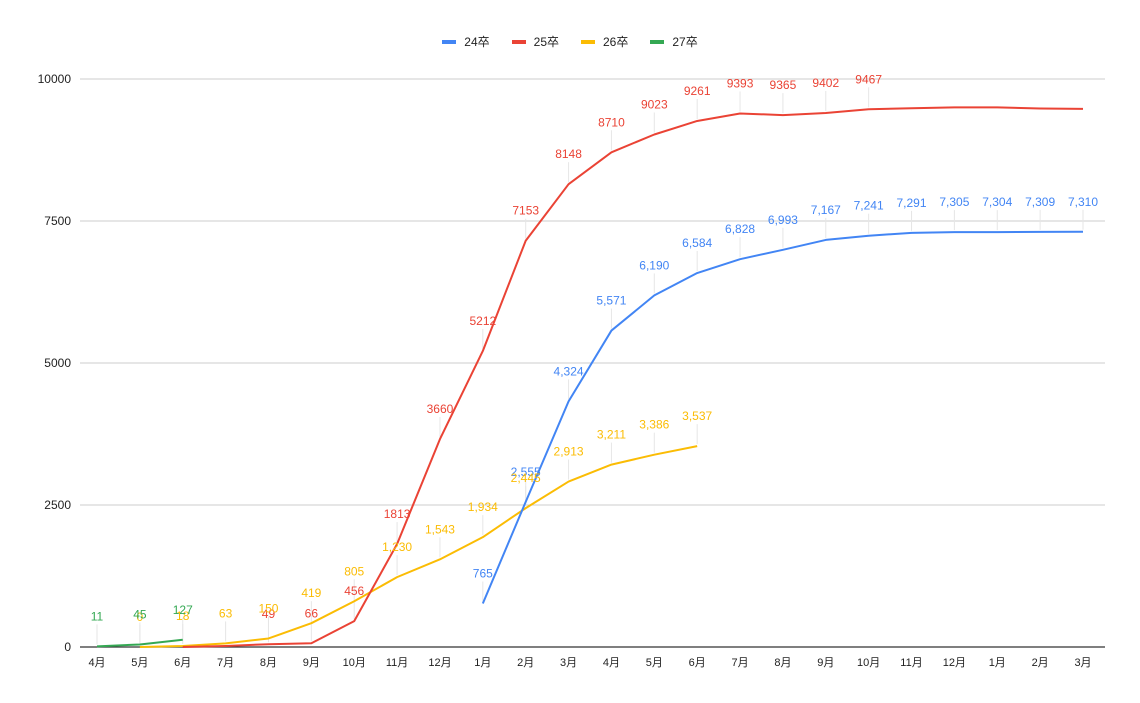  I want to click on data-label: 805, so click(354, 571).